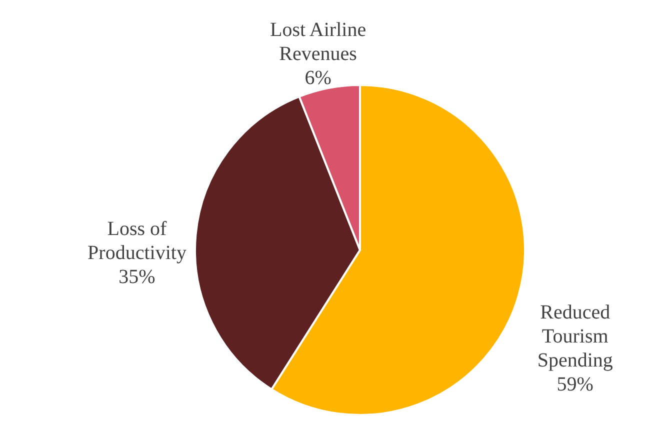  I want to click on data-label: 35%, so click(137, 277).